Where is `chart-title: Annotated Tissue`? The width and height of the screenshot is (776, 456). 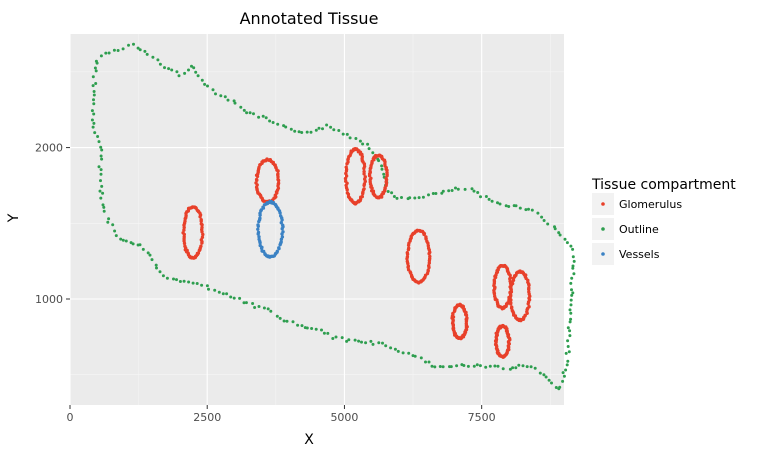
chart-title: Annotated Tissue is located at coordinates (309, 18).